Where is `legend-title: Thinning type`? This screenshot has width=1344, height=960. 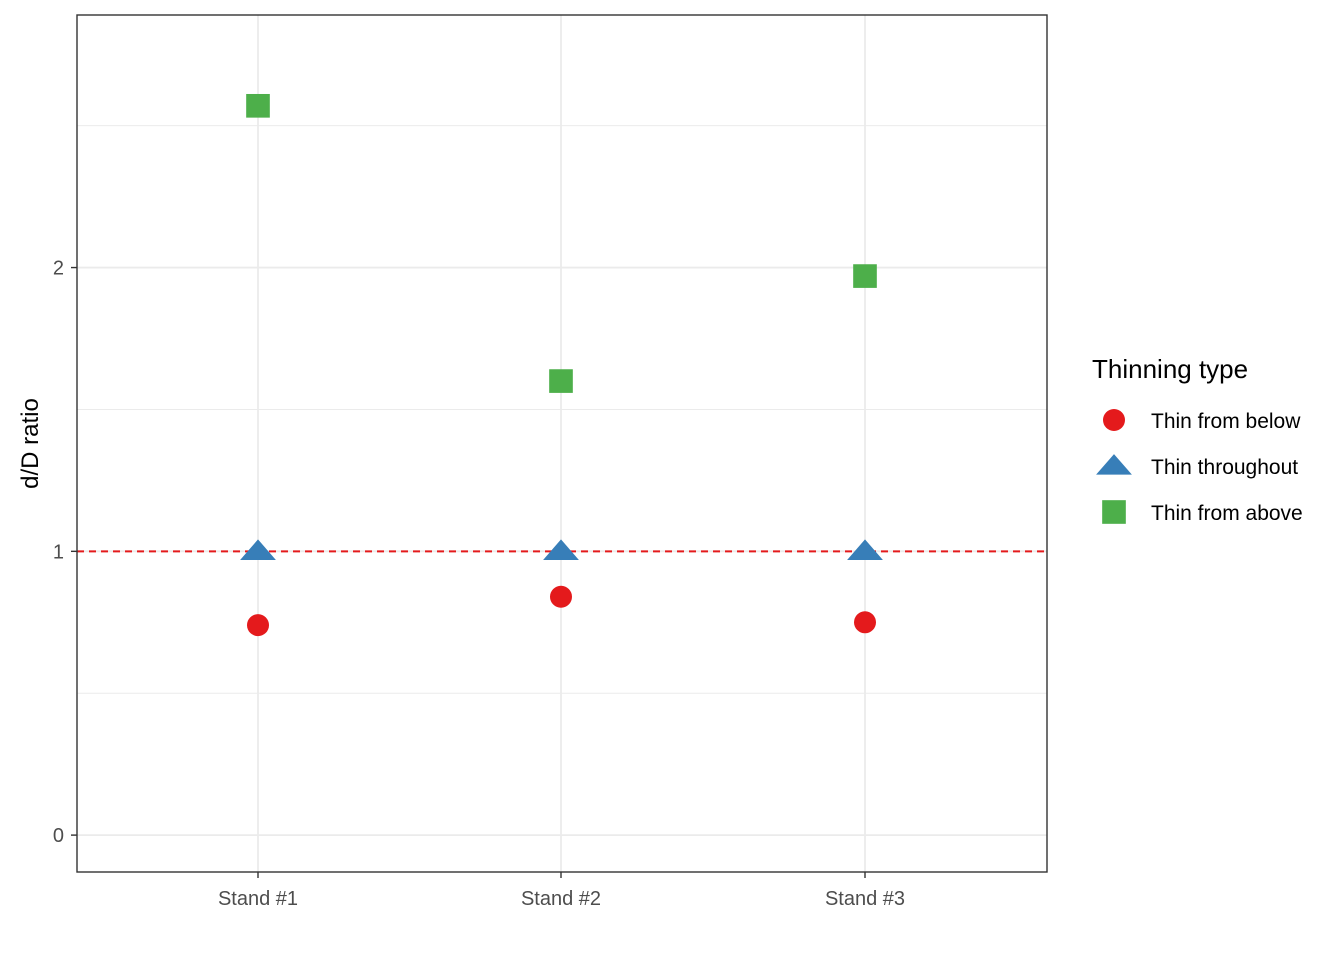 legend-title: Thinning type is located at coordinates (1170, 369).